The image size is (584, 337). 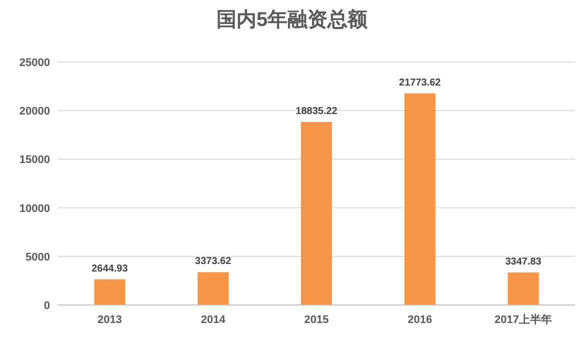 What do you see at coordinates (34, 63) in the screenshot?
I see `y-tick-label: 25000` at bounding box center [34, 63].